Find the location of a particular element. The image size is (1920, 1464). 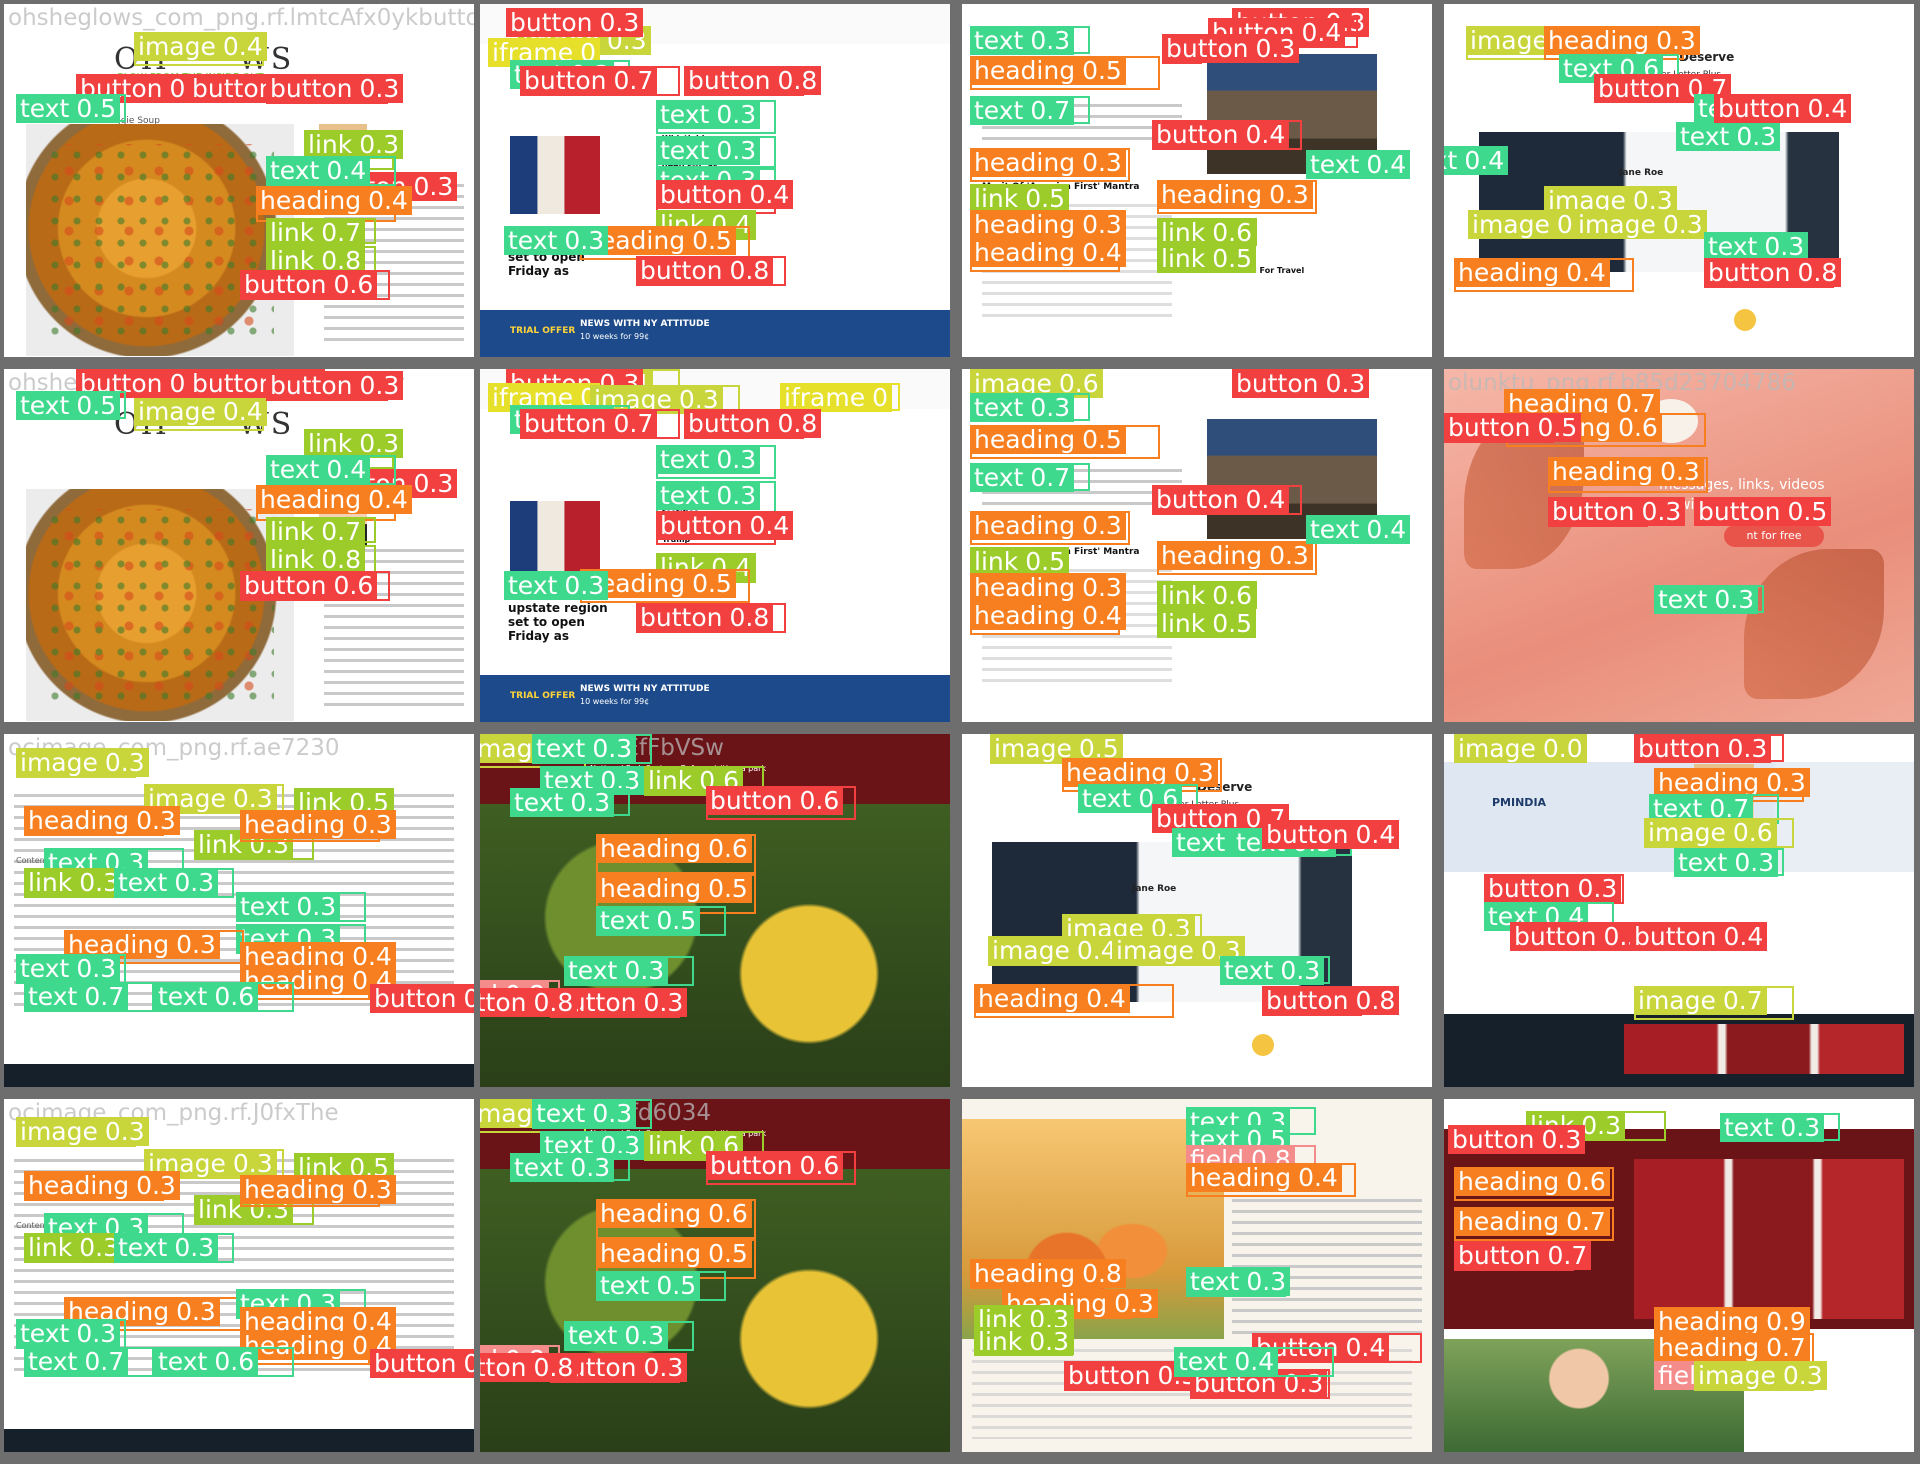

detection-label: heading 0.4 is located at coordinates (1264, 1177).